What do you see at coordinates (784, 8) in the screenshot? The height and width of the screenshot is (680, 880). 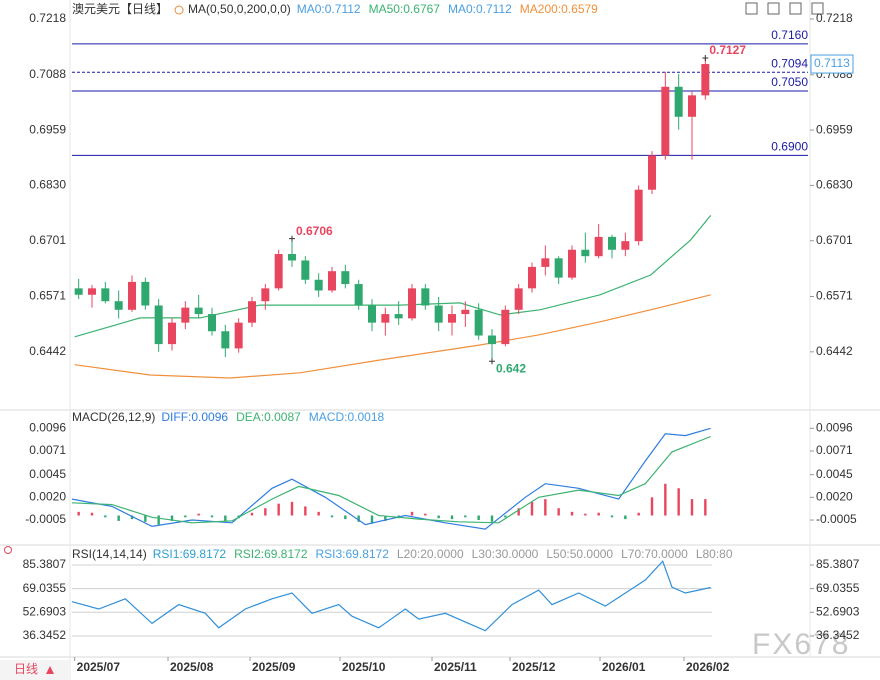 I see `toolbar` at bounding box center [784, 8].